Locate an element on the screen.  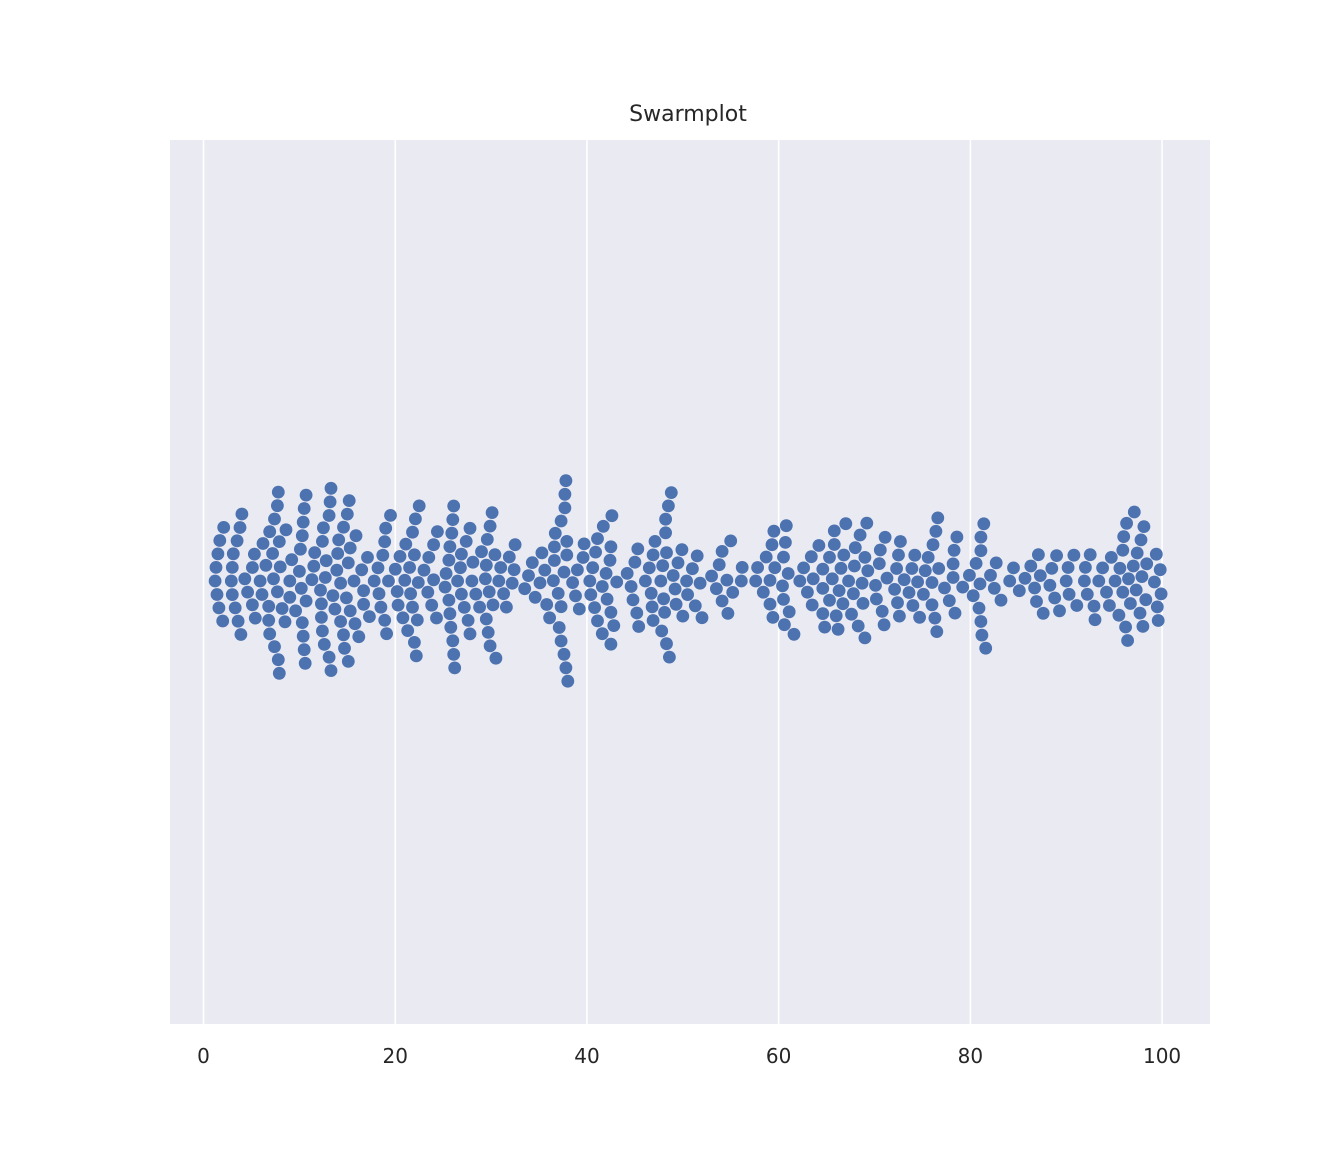
x-tick-label: 100 is located at coordinates (1162, 1056).